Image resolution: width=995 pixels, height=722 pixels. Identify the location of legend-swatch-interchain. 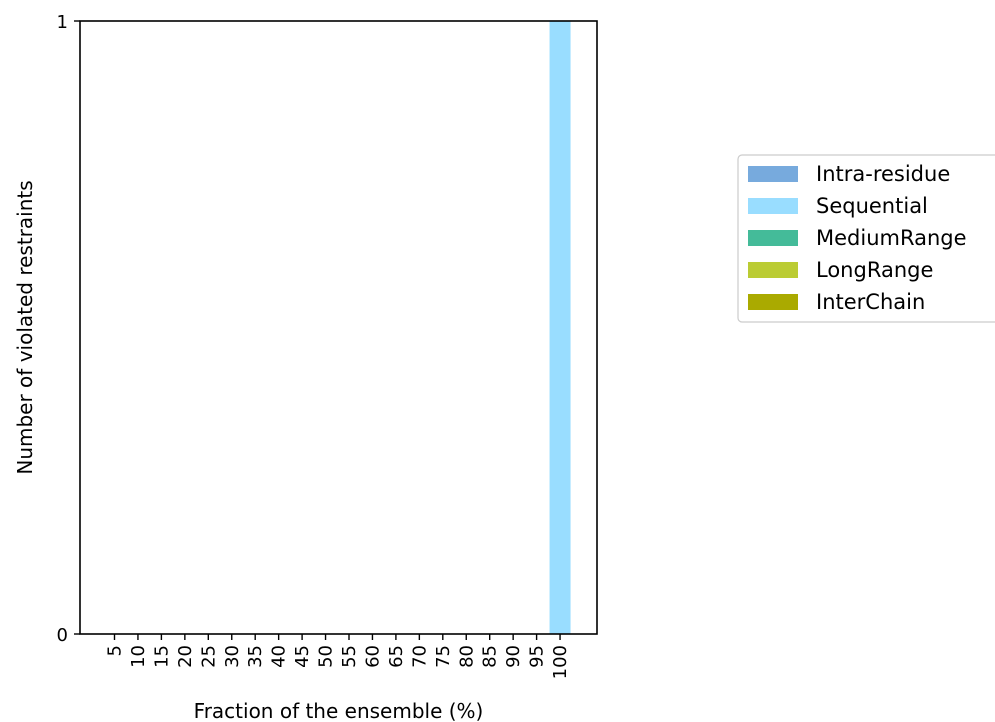
(773, 302).